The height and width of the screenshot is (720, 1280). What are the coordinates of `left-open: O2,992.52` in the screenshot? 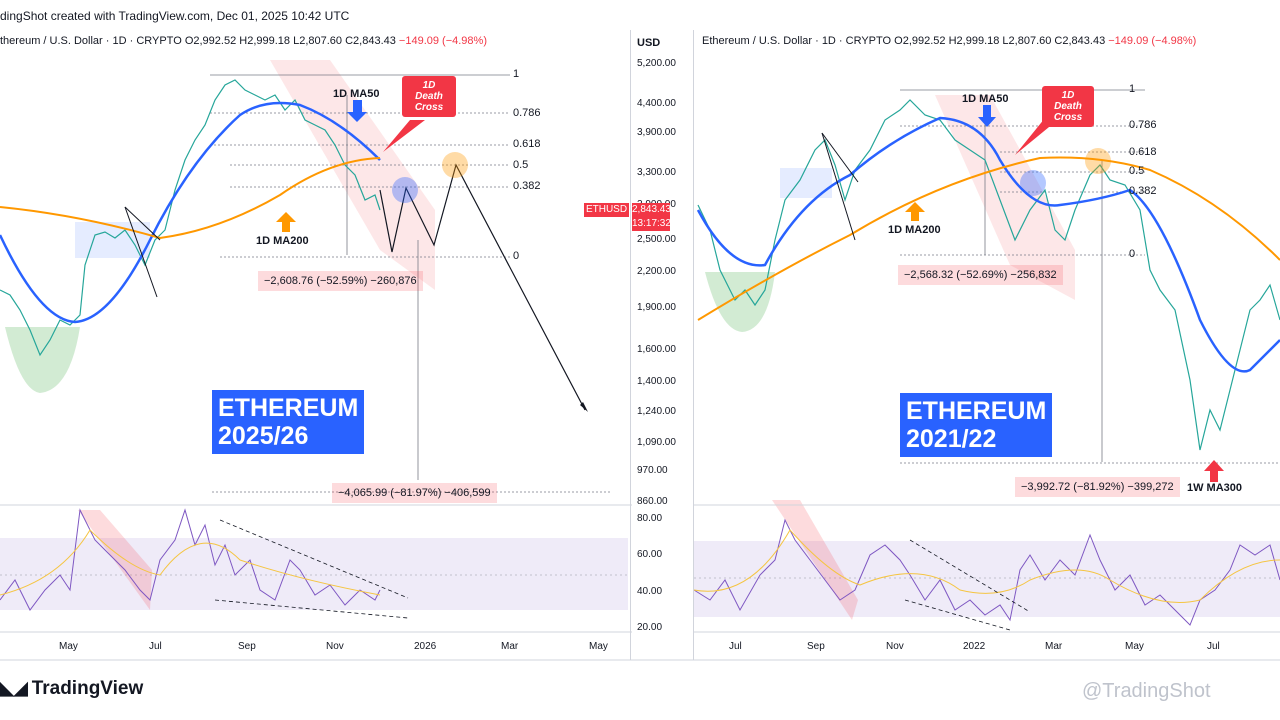 It's located at (210, 41).